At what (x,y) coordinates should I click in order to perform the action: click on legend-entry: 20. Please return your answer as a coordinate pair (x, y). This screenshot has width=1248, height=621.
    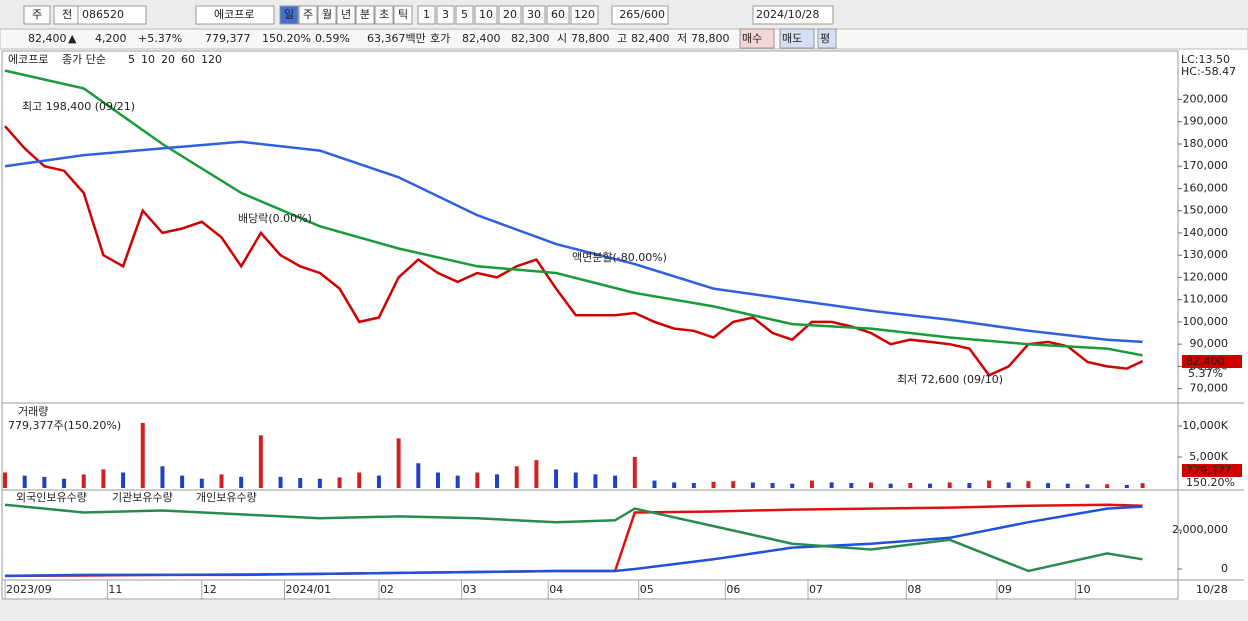
    Looking at the image, I should click on (168, 59).